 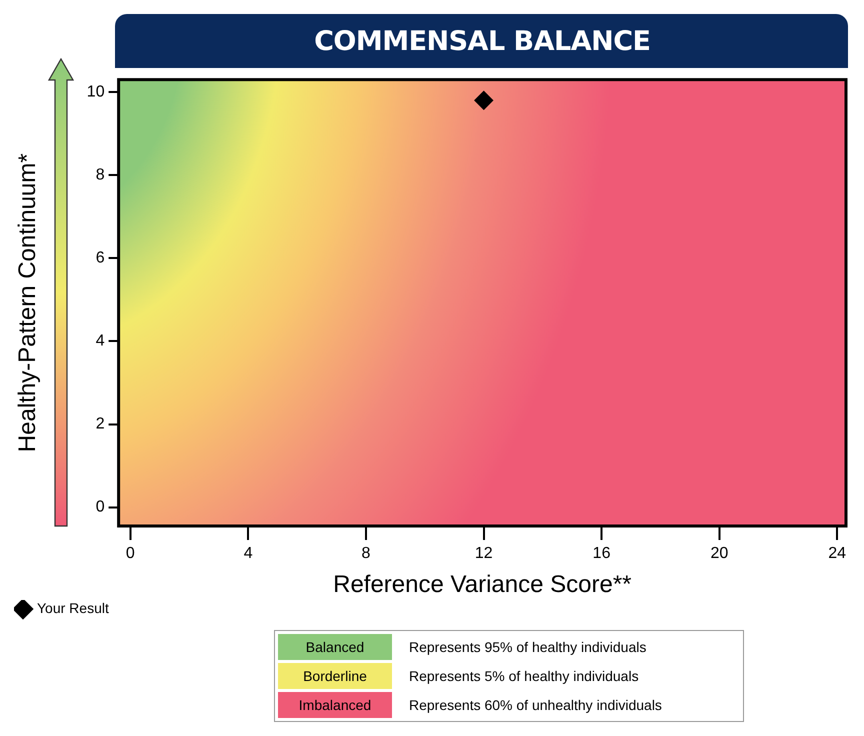 I want to click on y-tick-label: 4, so click(x=100, y=341).